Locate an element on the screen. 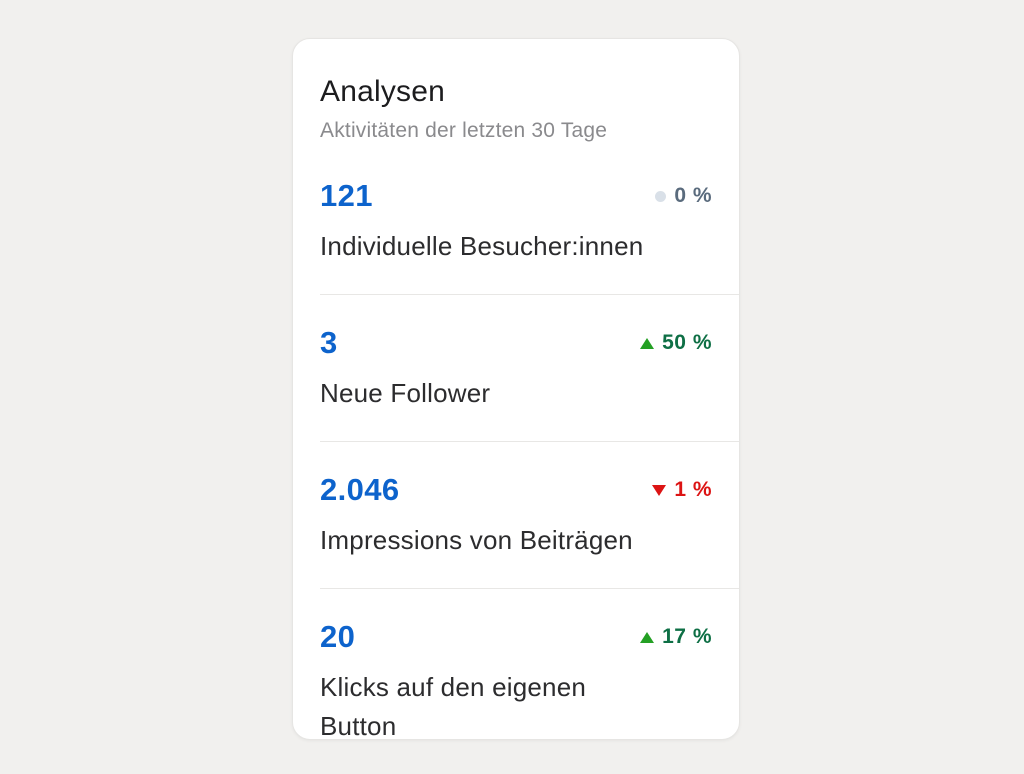  metric-change: 17 % is located at coordinates (676, 637).